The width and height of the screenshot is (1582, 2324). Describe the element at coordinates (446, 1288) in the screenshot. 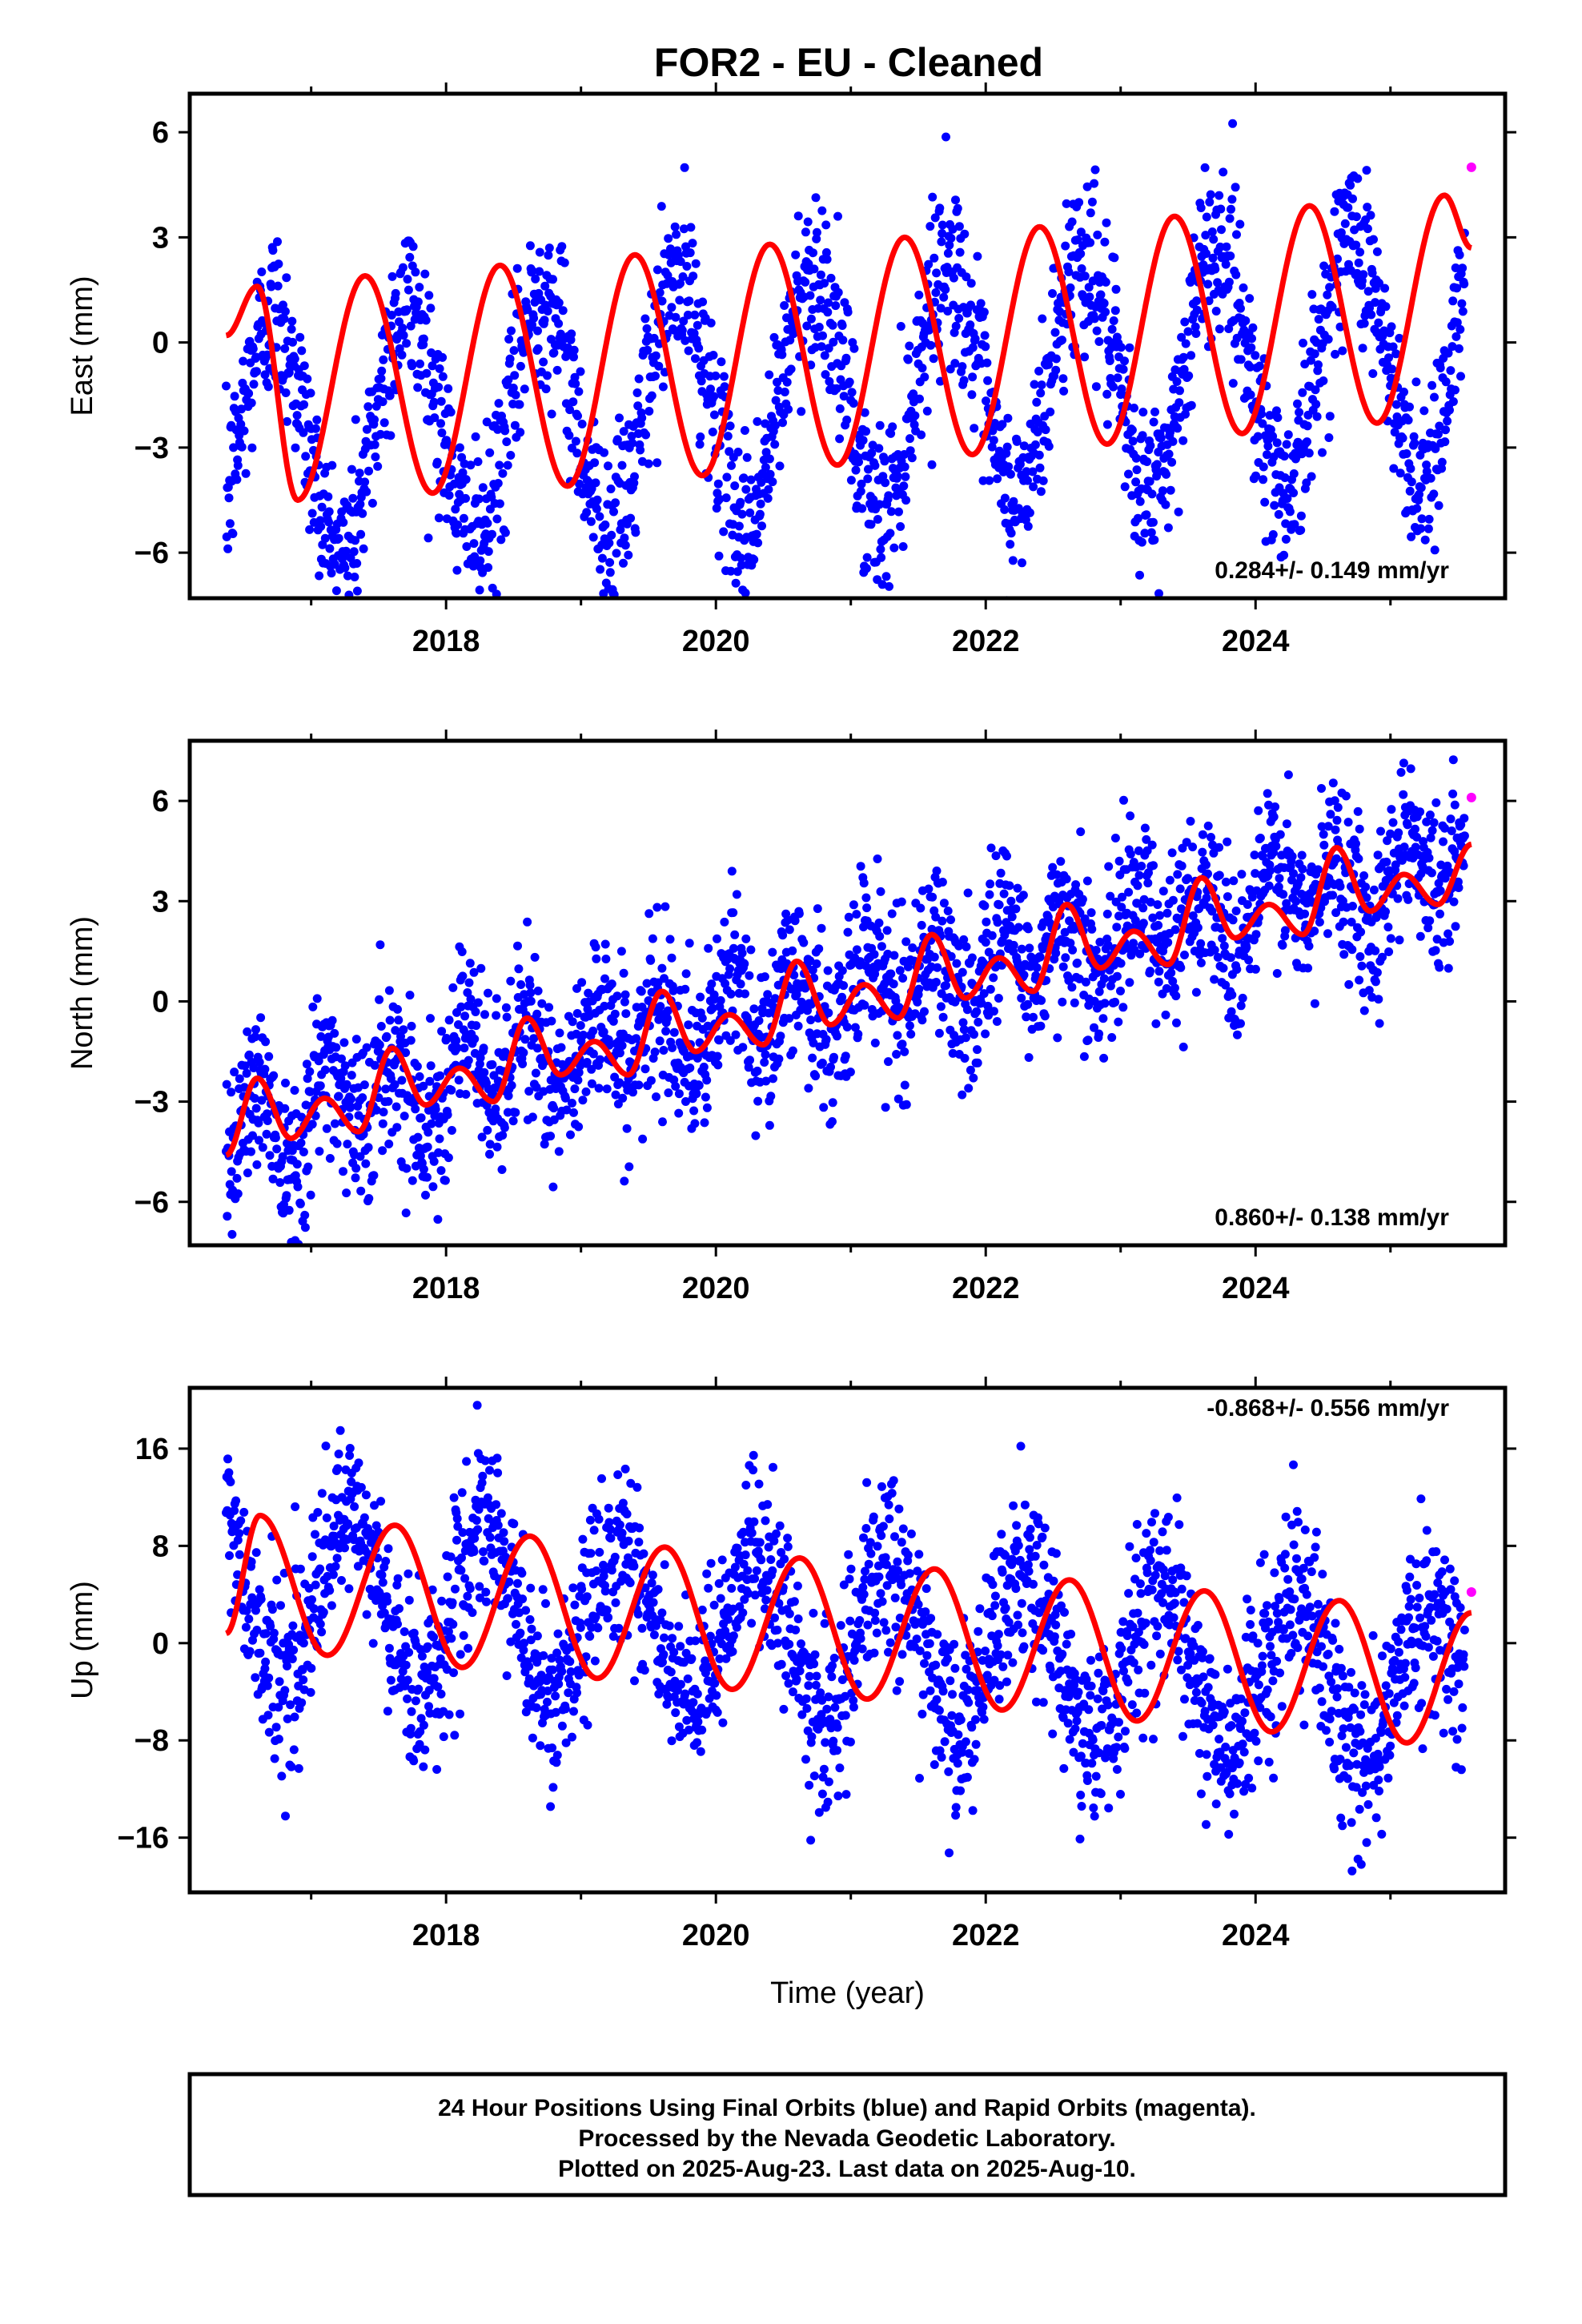

I see `x-tick-label: 2018` at that location.